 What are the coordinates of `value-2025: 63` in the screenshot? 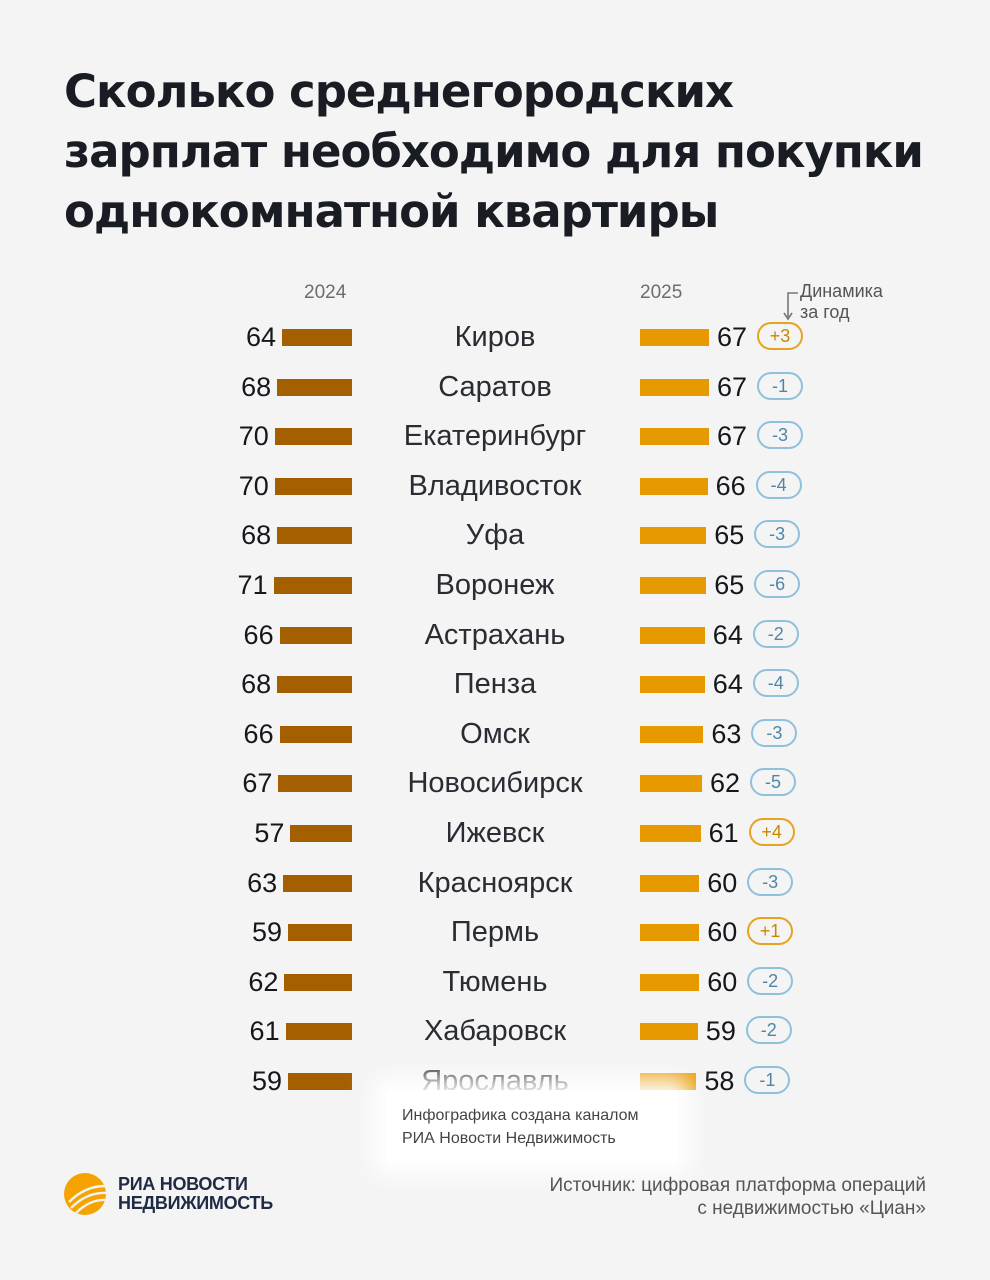 It's located at (726, 733).